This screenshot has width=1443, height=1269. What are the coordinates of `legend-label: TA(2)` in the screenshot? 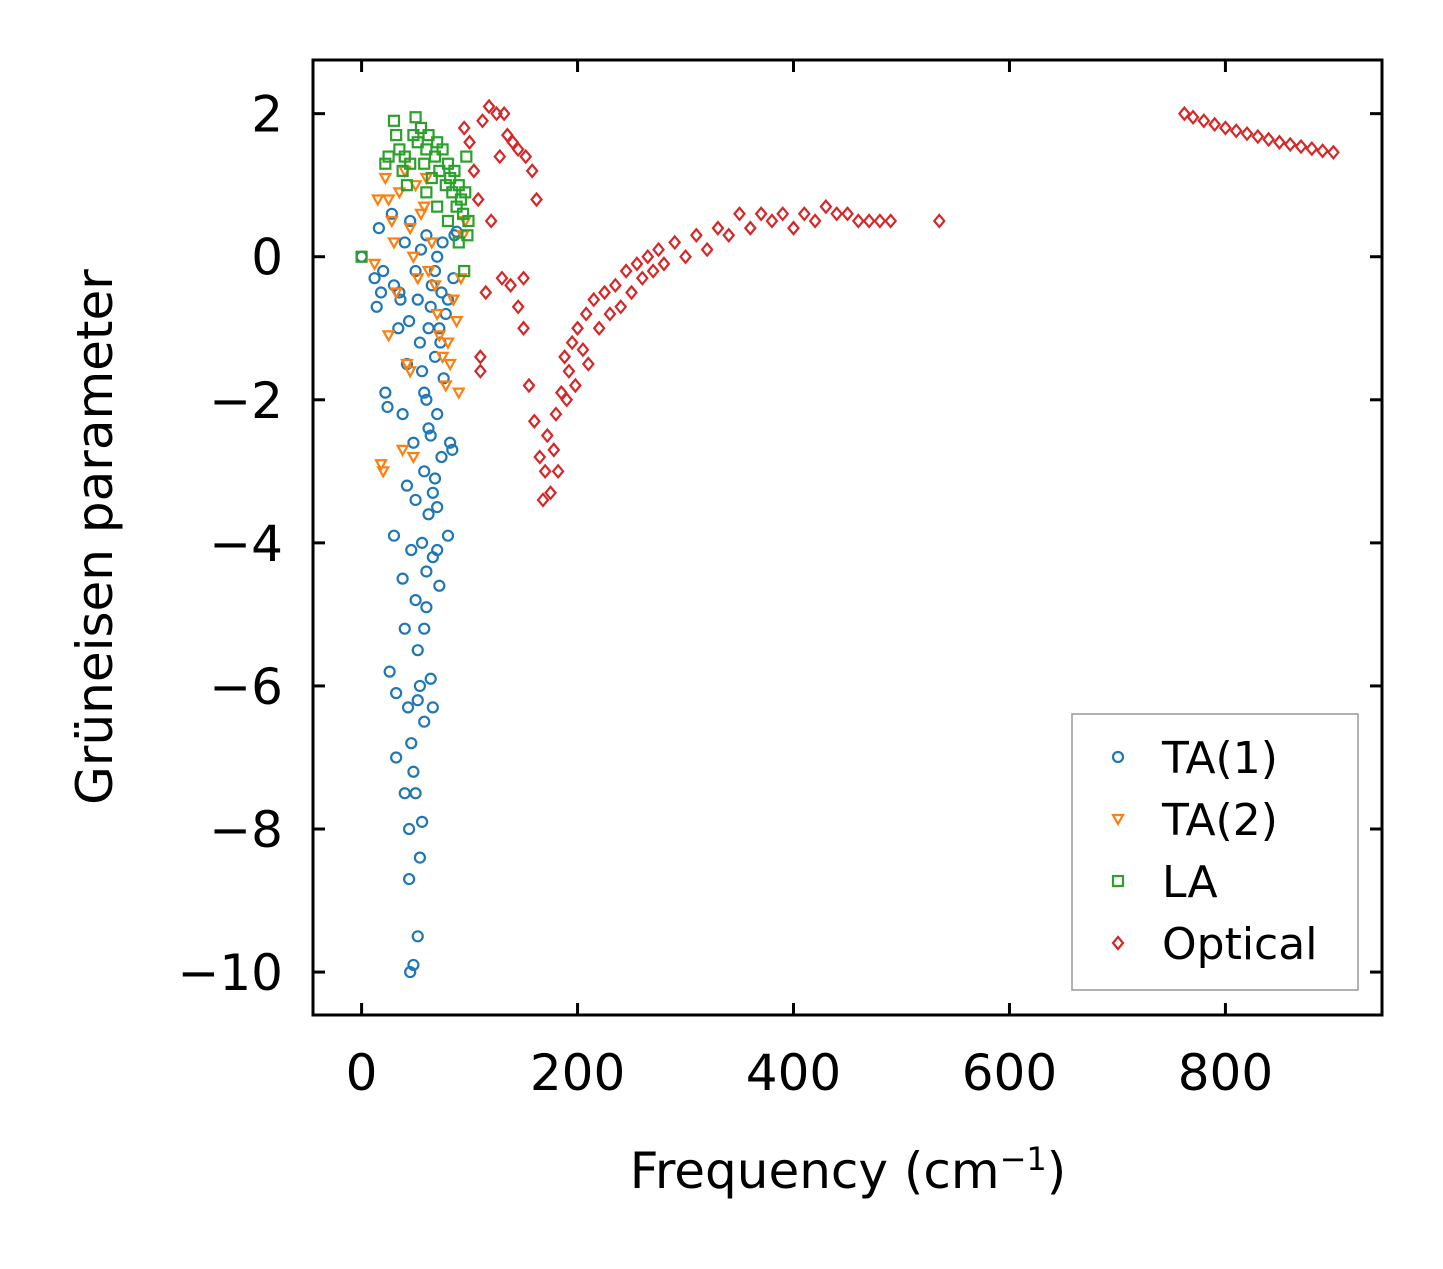 It's located at (1219, 820).